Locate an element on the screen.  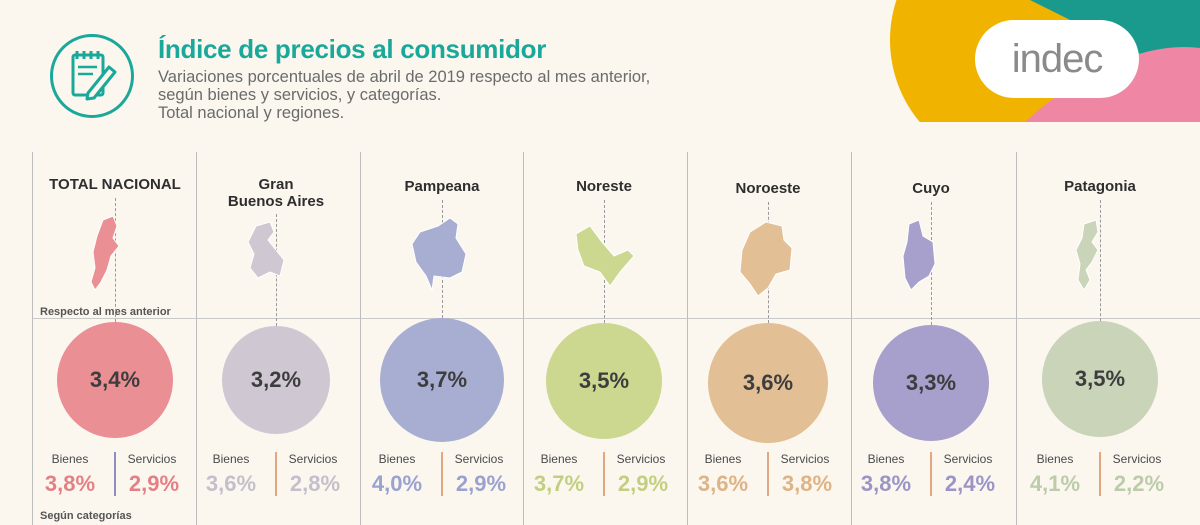
region-name-line: Noreste is located at coordinates (604, 186).